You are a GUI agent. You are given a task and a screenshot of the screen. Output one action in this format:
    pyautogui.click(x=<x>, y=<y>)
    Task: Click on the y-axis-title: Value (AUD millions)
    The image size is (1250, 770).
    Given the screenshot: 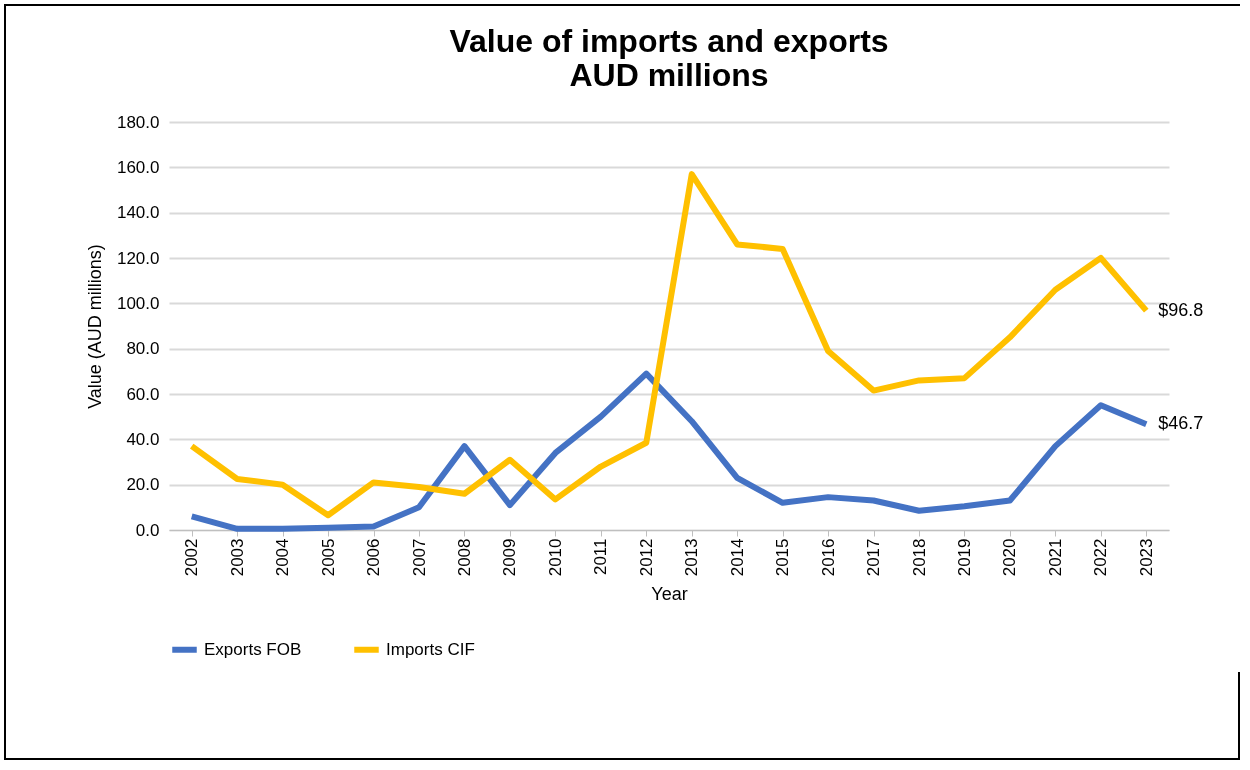 What is the action you would take?
    pyautogui.click(x=94, y=326)
    